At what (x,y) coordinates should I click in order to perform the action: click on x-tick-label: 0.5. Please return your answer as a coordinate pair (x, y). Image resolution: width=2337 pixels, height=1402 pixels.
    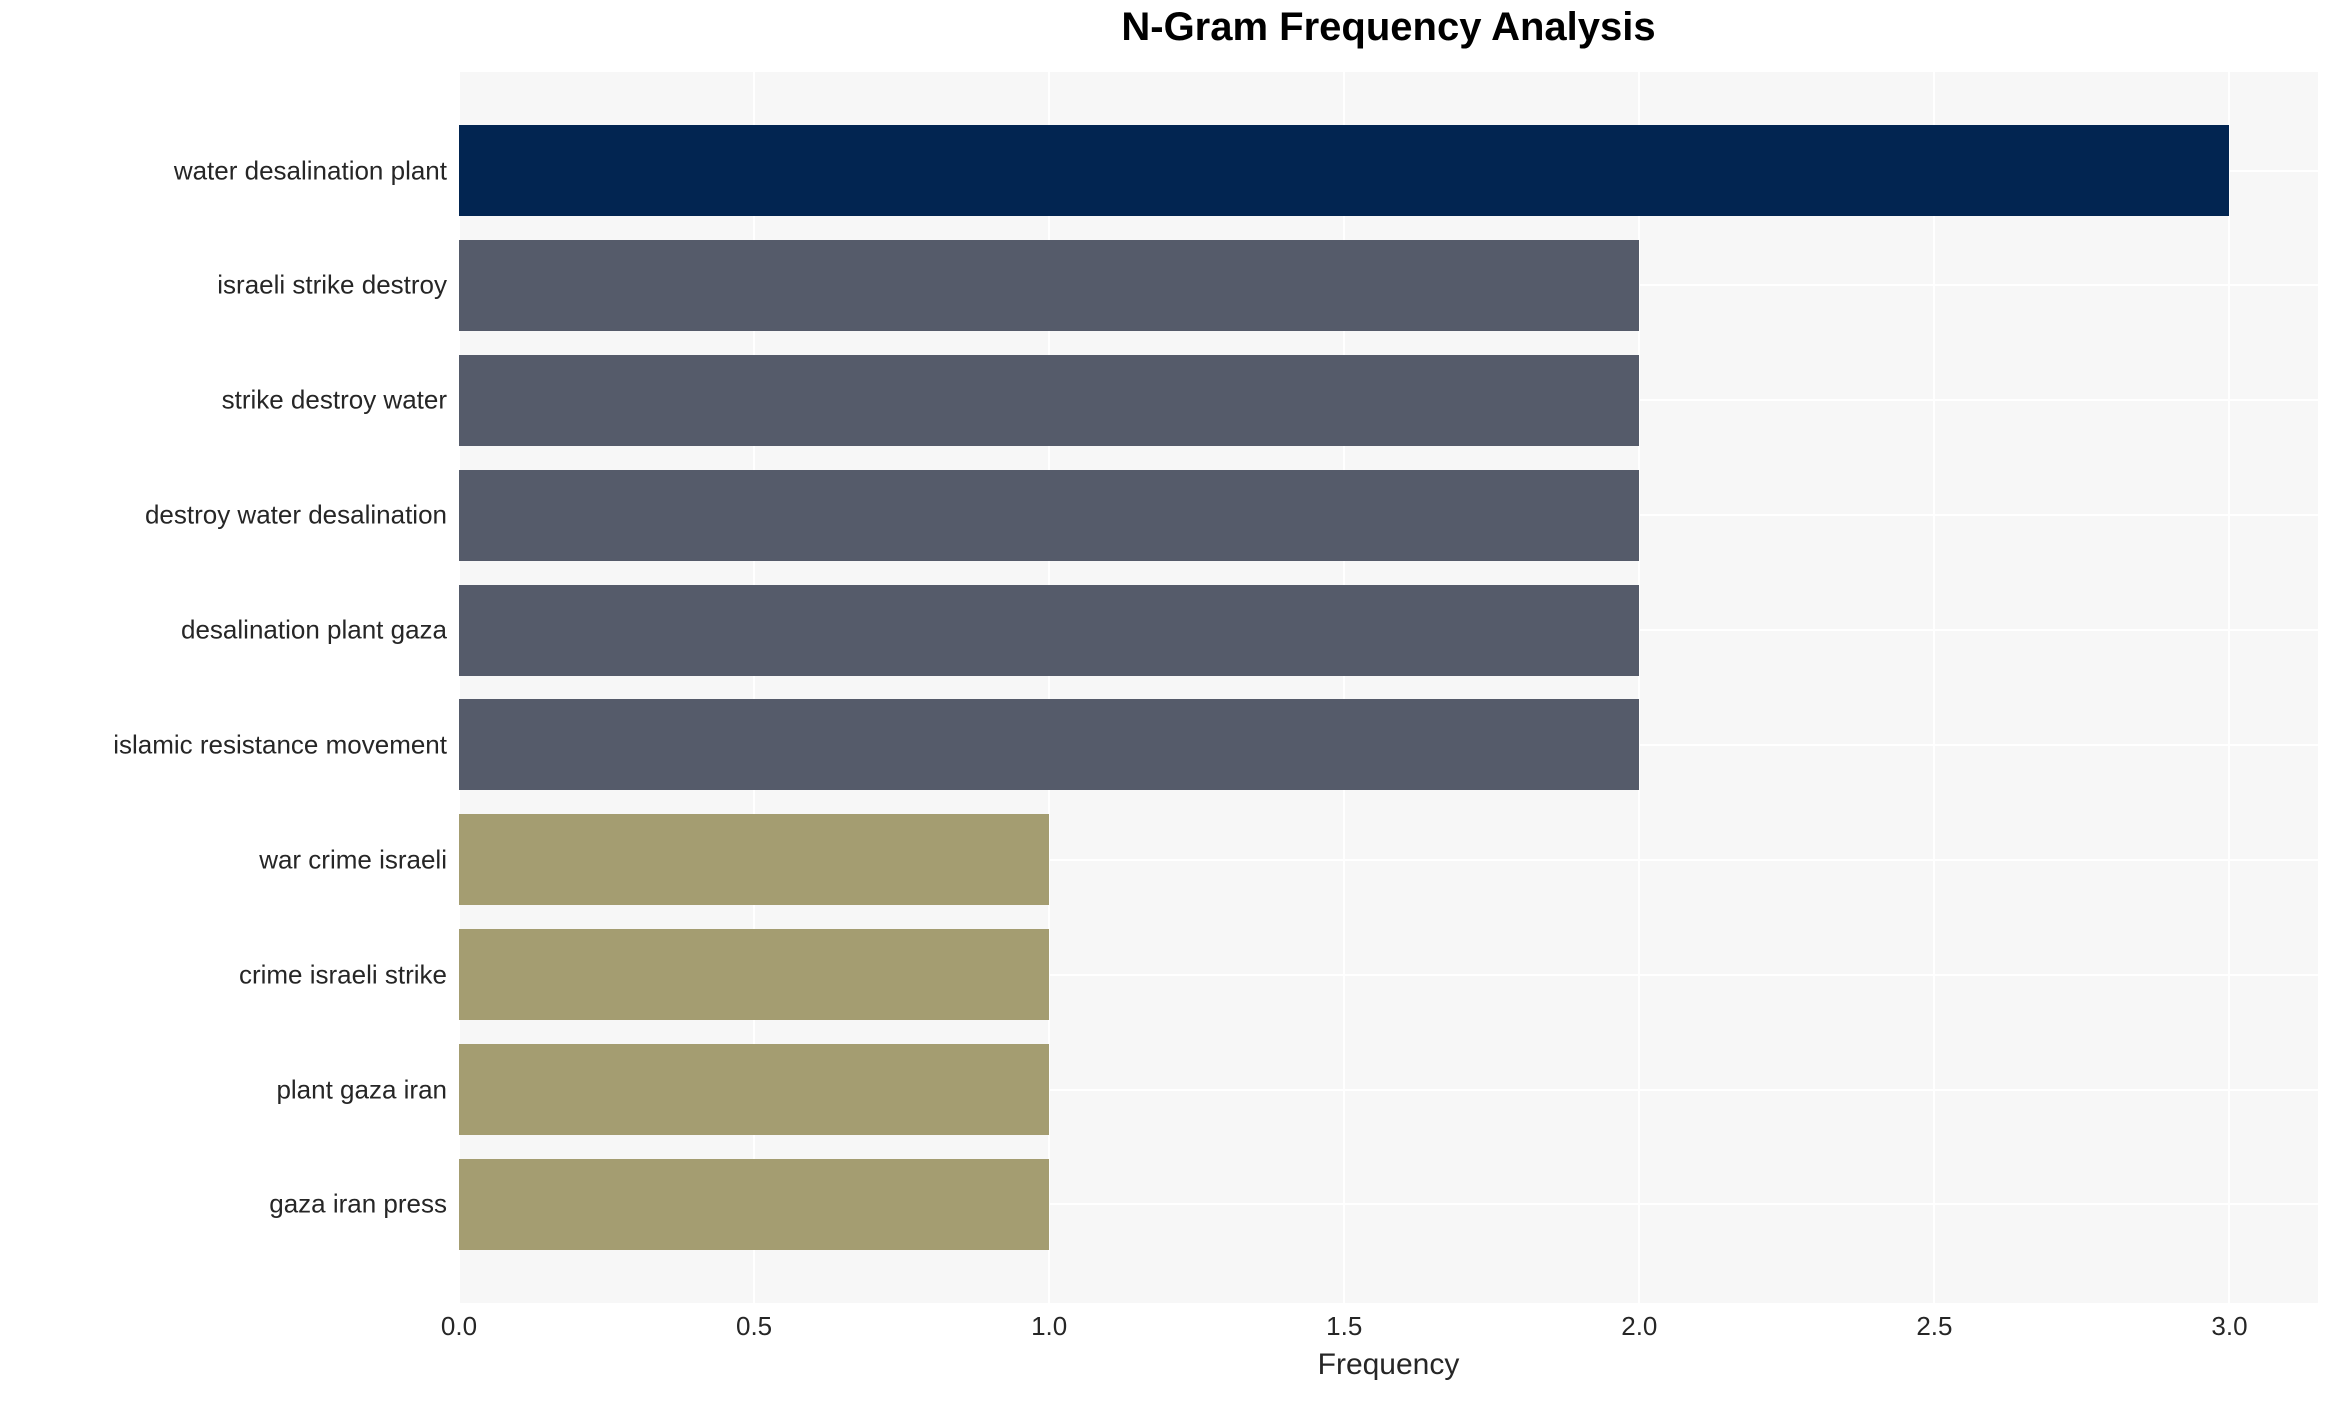
    Looking at the image, I should click on (754, 1326).